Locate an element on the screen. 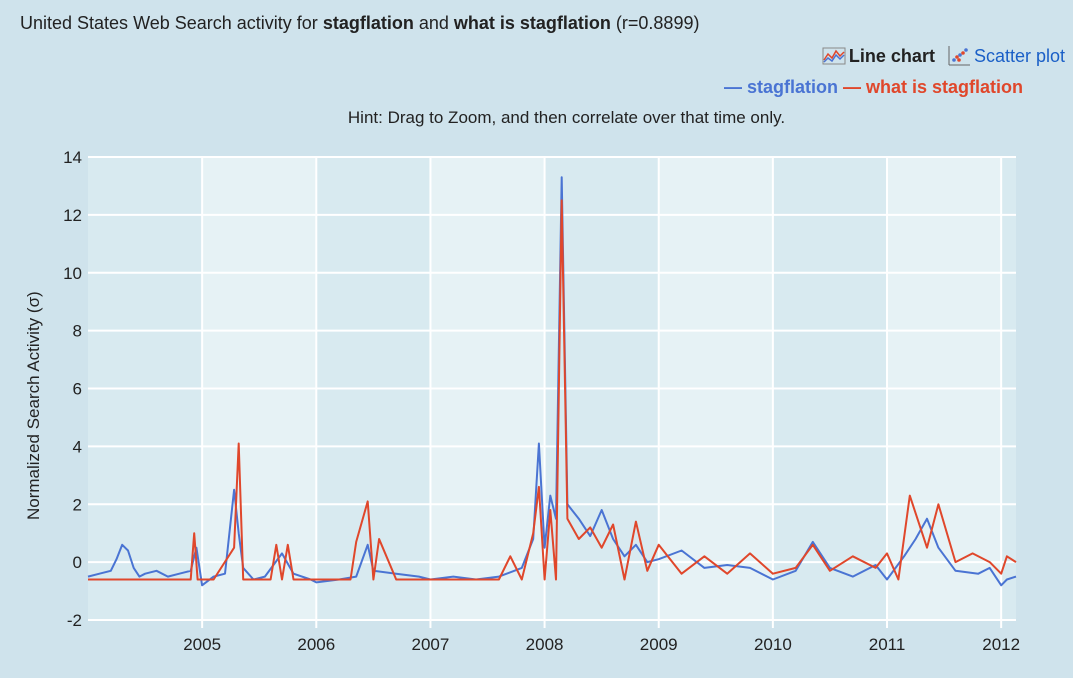 Image resolution: width=1073 pixels, height=678 pixels. y-tick-label: -2 is located at coordinates (74, 620).